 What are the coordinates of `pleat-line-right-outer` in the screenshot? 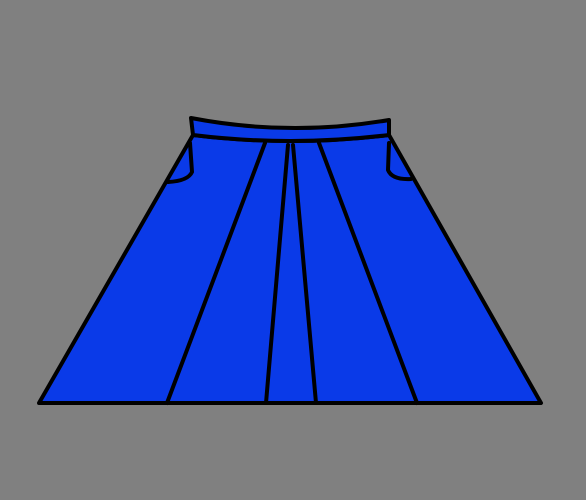 It's located at (368, 273).